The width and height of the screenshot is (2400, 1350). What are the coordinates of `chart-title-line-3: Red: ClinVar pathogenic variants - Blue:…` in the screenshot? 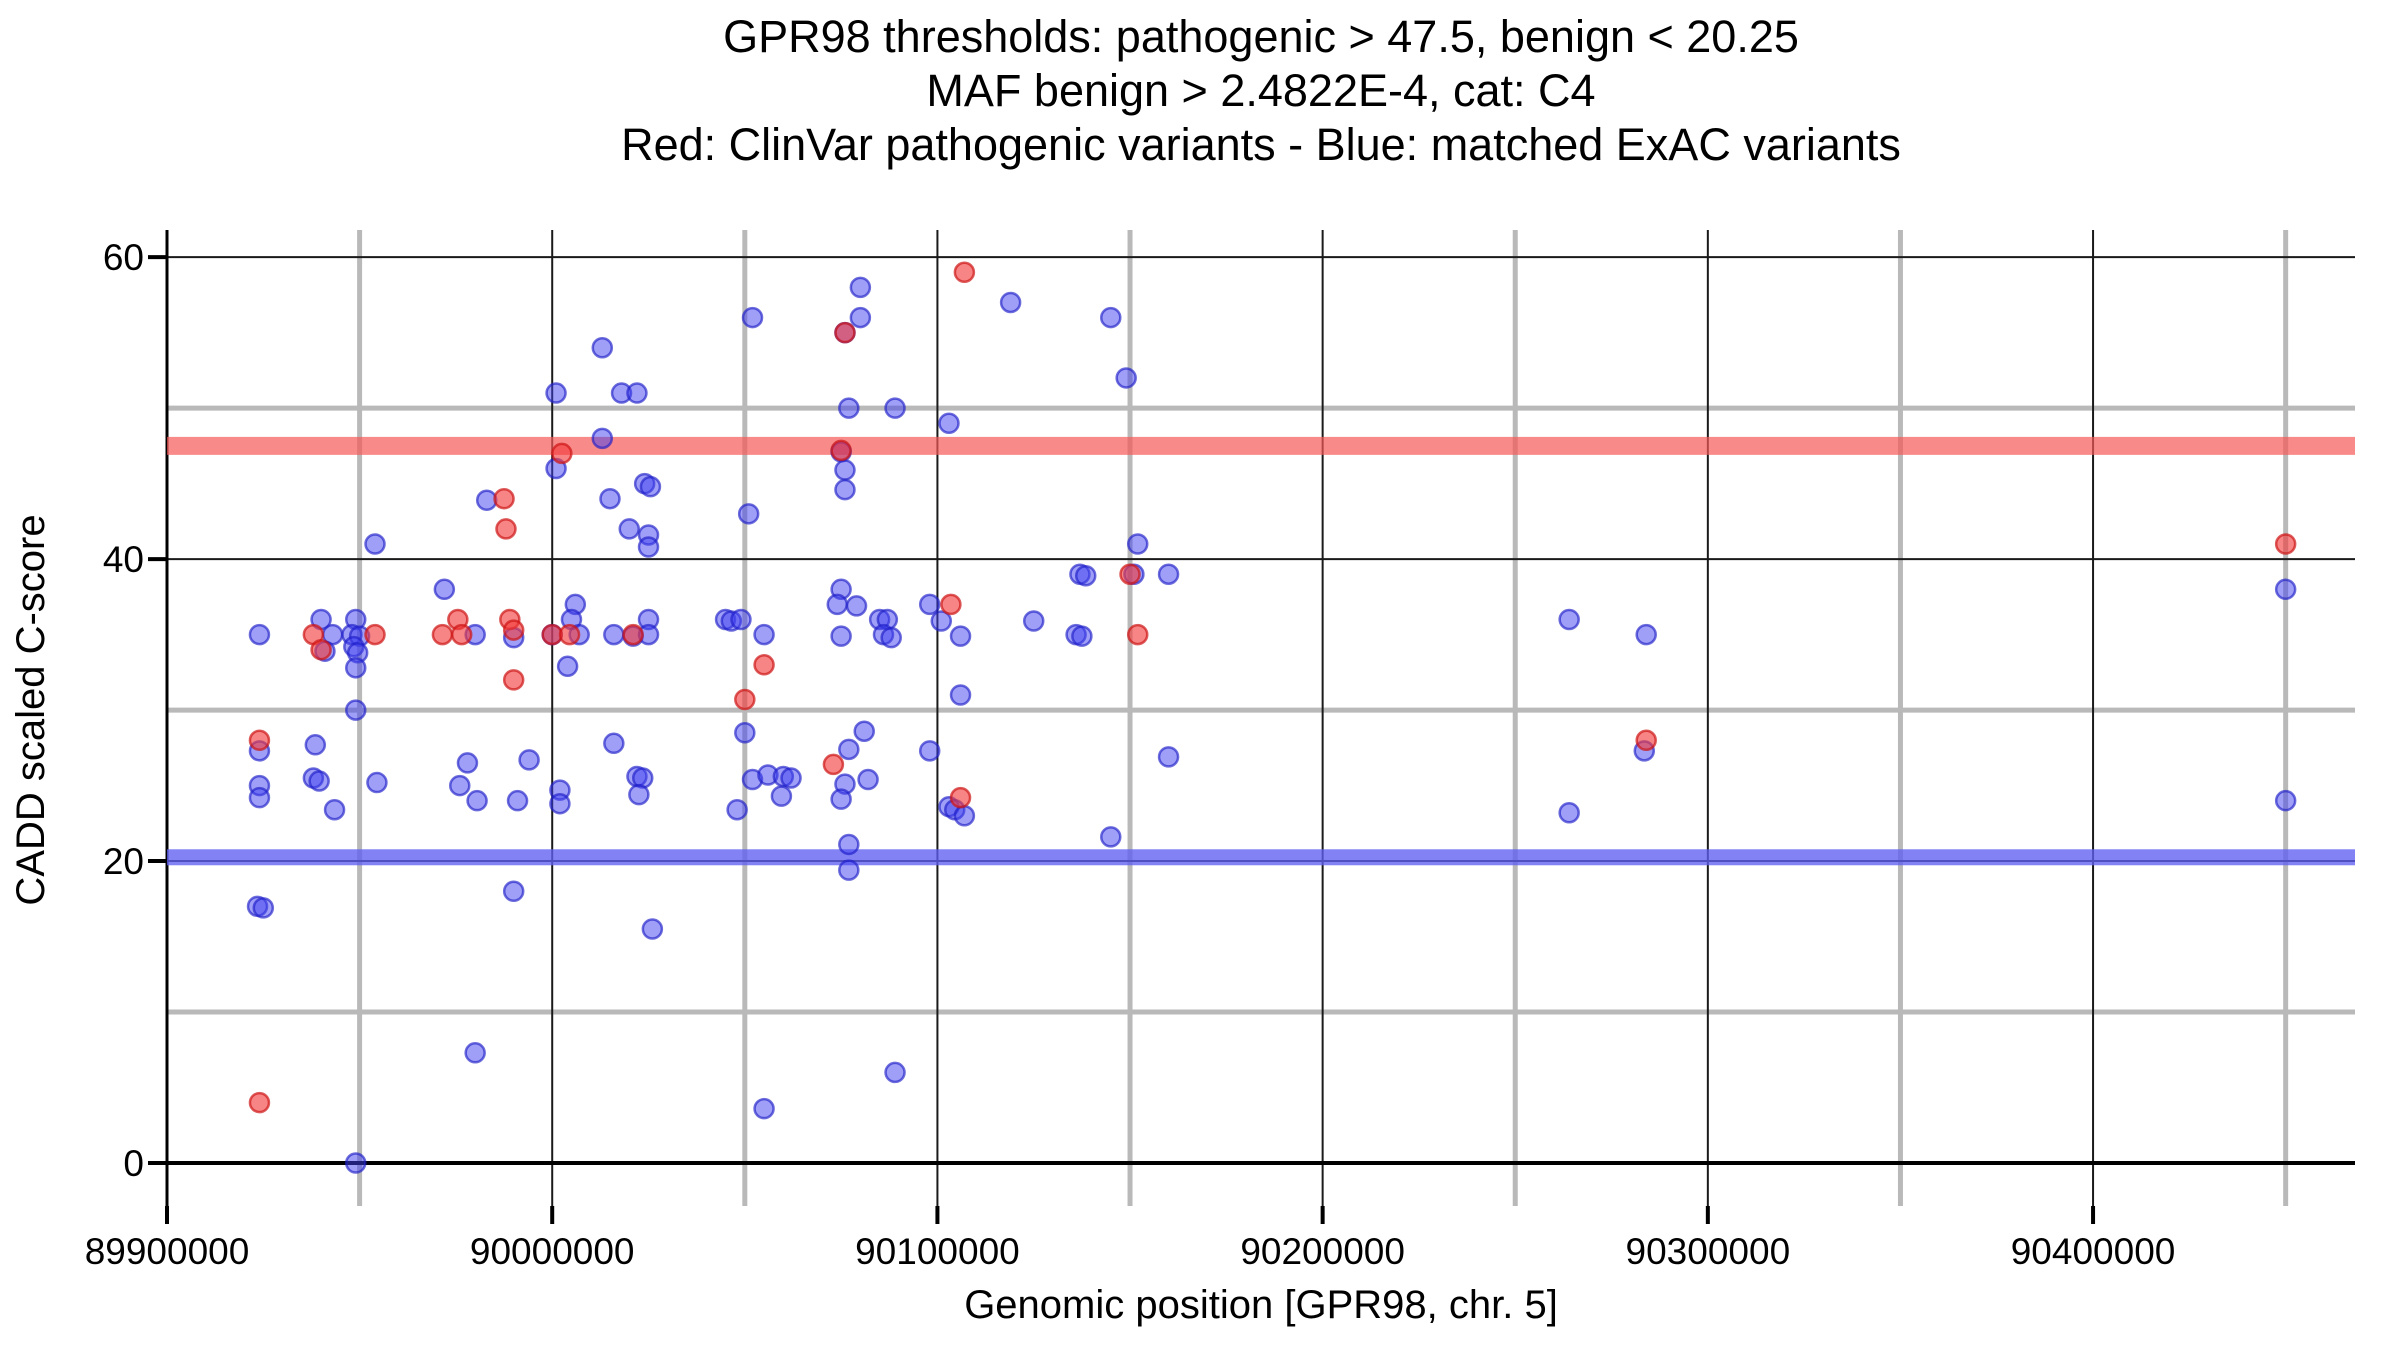 It's located at (1261, 144).